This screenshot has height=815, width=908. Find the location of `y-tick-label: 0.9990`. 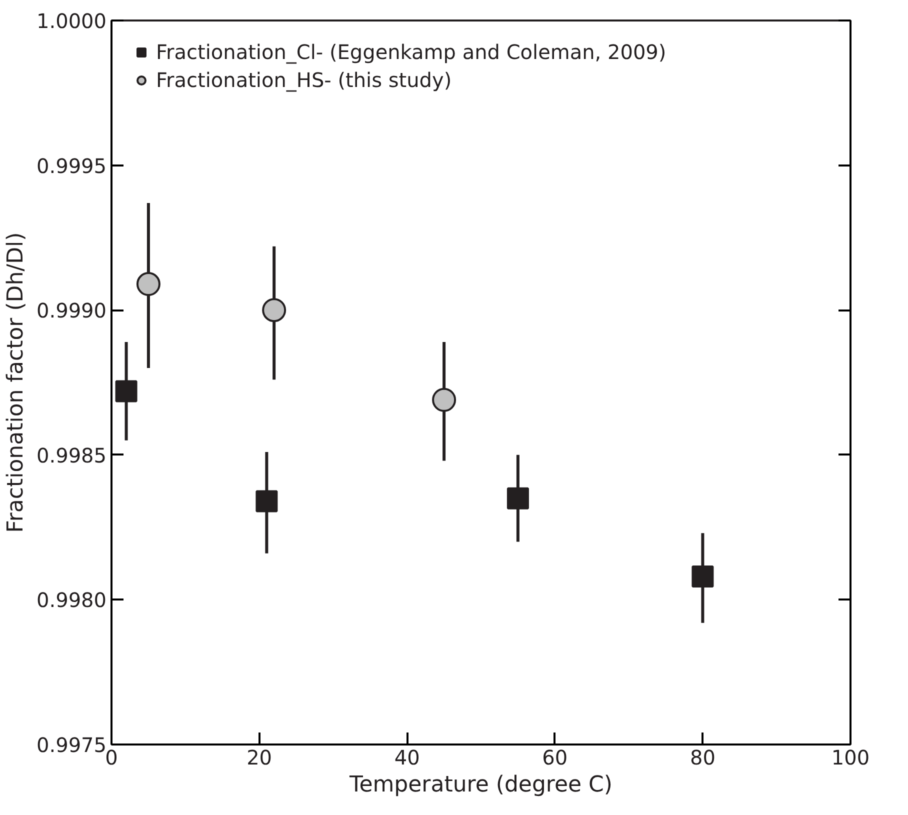

y-tick-label: 0.9990 is located at coordinates (71, 310).